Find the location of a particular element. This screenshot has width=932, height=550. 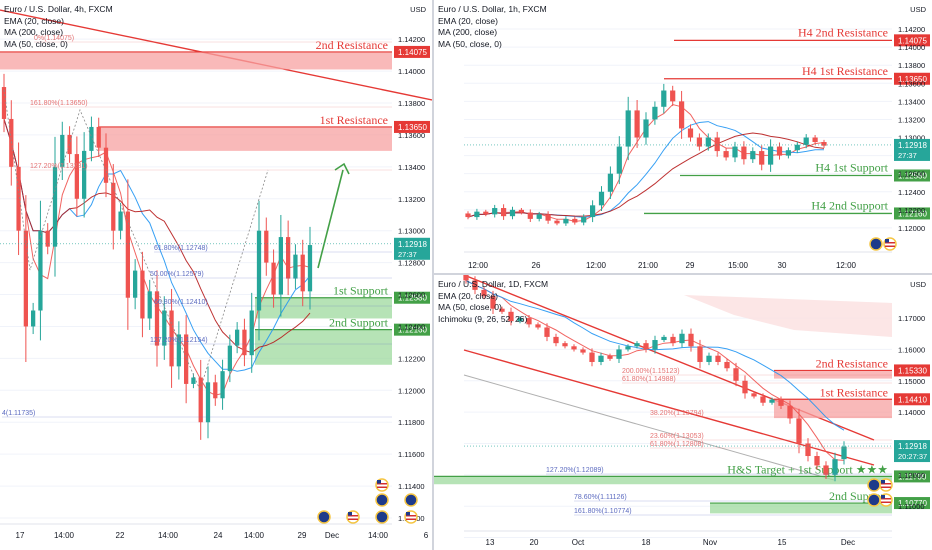

time-tick-label: 30 is located at coordinates (782, 265).